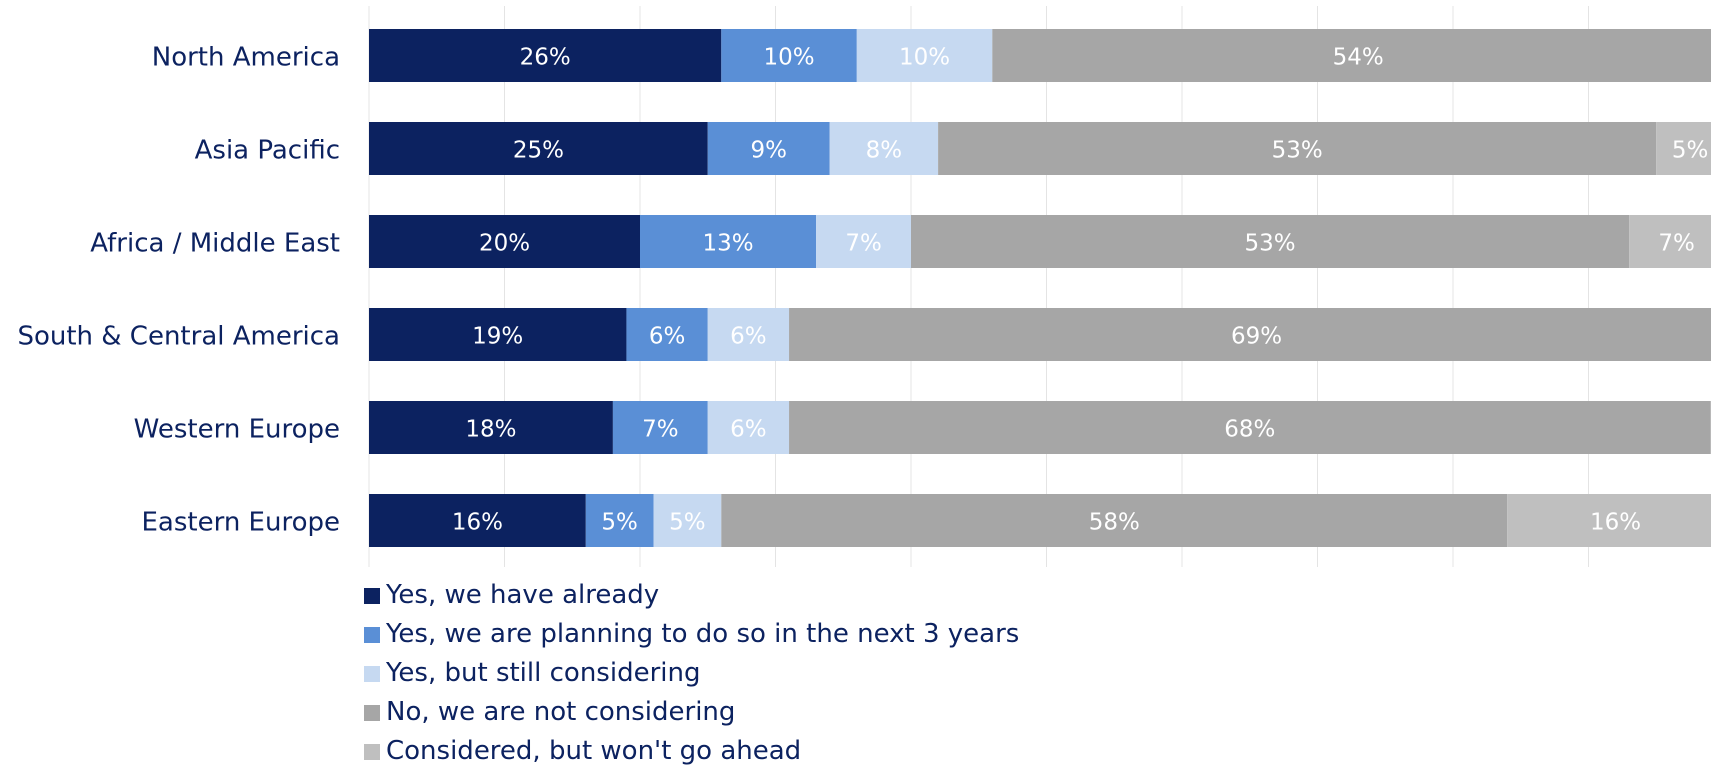 Image resolution: width=1711 pixels, height=770 pixels. What do you see at coordinates (1297, 151) in the screenshot?
I see `data-label-asia-pacific-no-we-are-not-considering: 53%` at bounding box center [1297, 151].